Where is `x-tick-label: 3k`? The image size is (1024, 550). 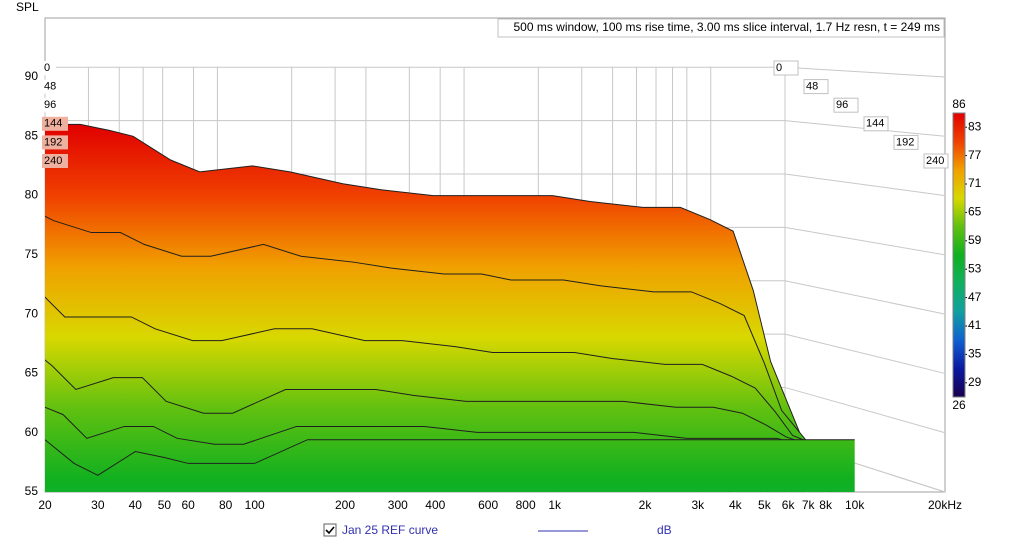 x-tick-label: 3k is located at coordinates (698, 505).